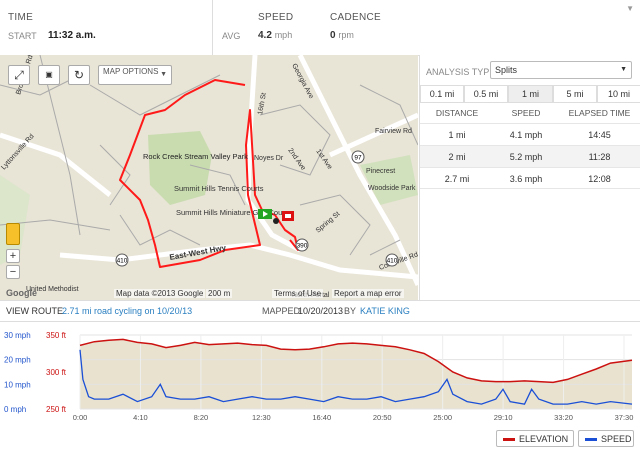  I want to click on split-time: 11:28, so click(599, 157).